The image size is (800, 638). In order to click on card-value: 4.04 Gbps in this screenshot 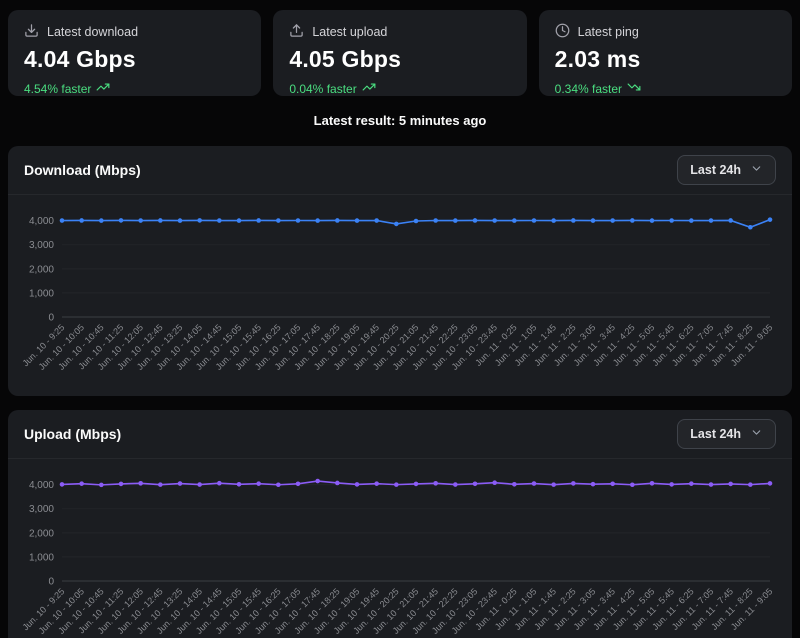, I will do `click(80, 59)`.